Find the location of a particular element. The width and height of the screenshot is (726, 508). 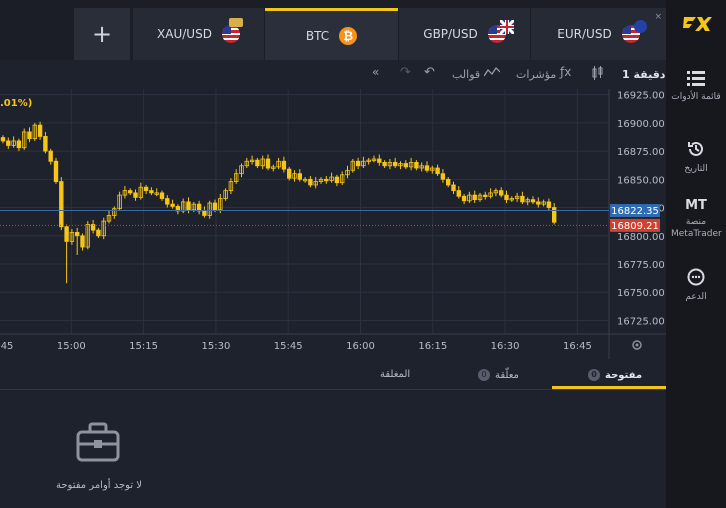

tab-eurusd: EUR/USD × is located at coordinates (598, 34).